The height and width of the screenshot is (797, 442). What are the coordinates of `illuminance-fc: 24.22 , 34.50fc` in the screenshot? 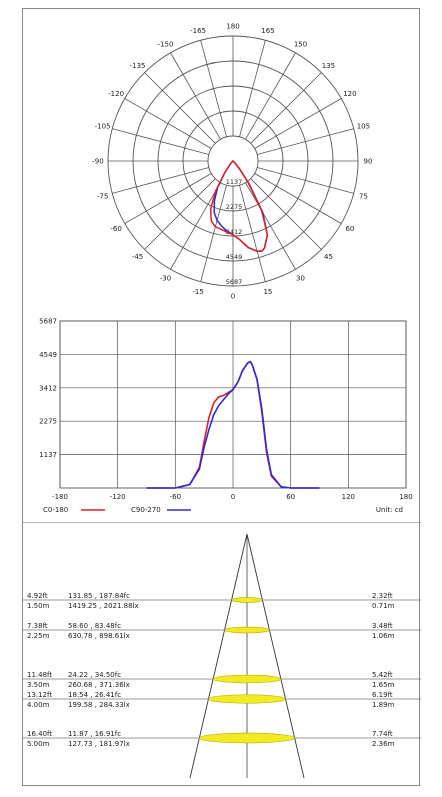 It's located at (94, 675).